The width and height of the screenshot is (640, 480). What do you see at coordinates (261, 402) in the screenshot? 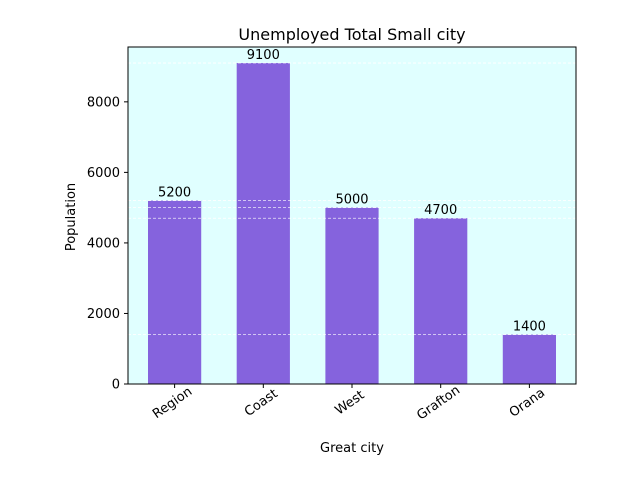
I see `x-tick-label-coast: Coast` at bounding box center [261, 402].